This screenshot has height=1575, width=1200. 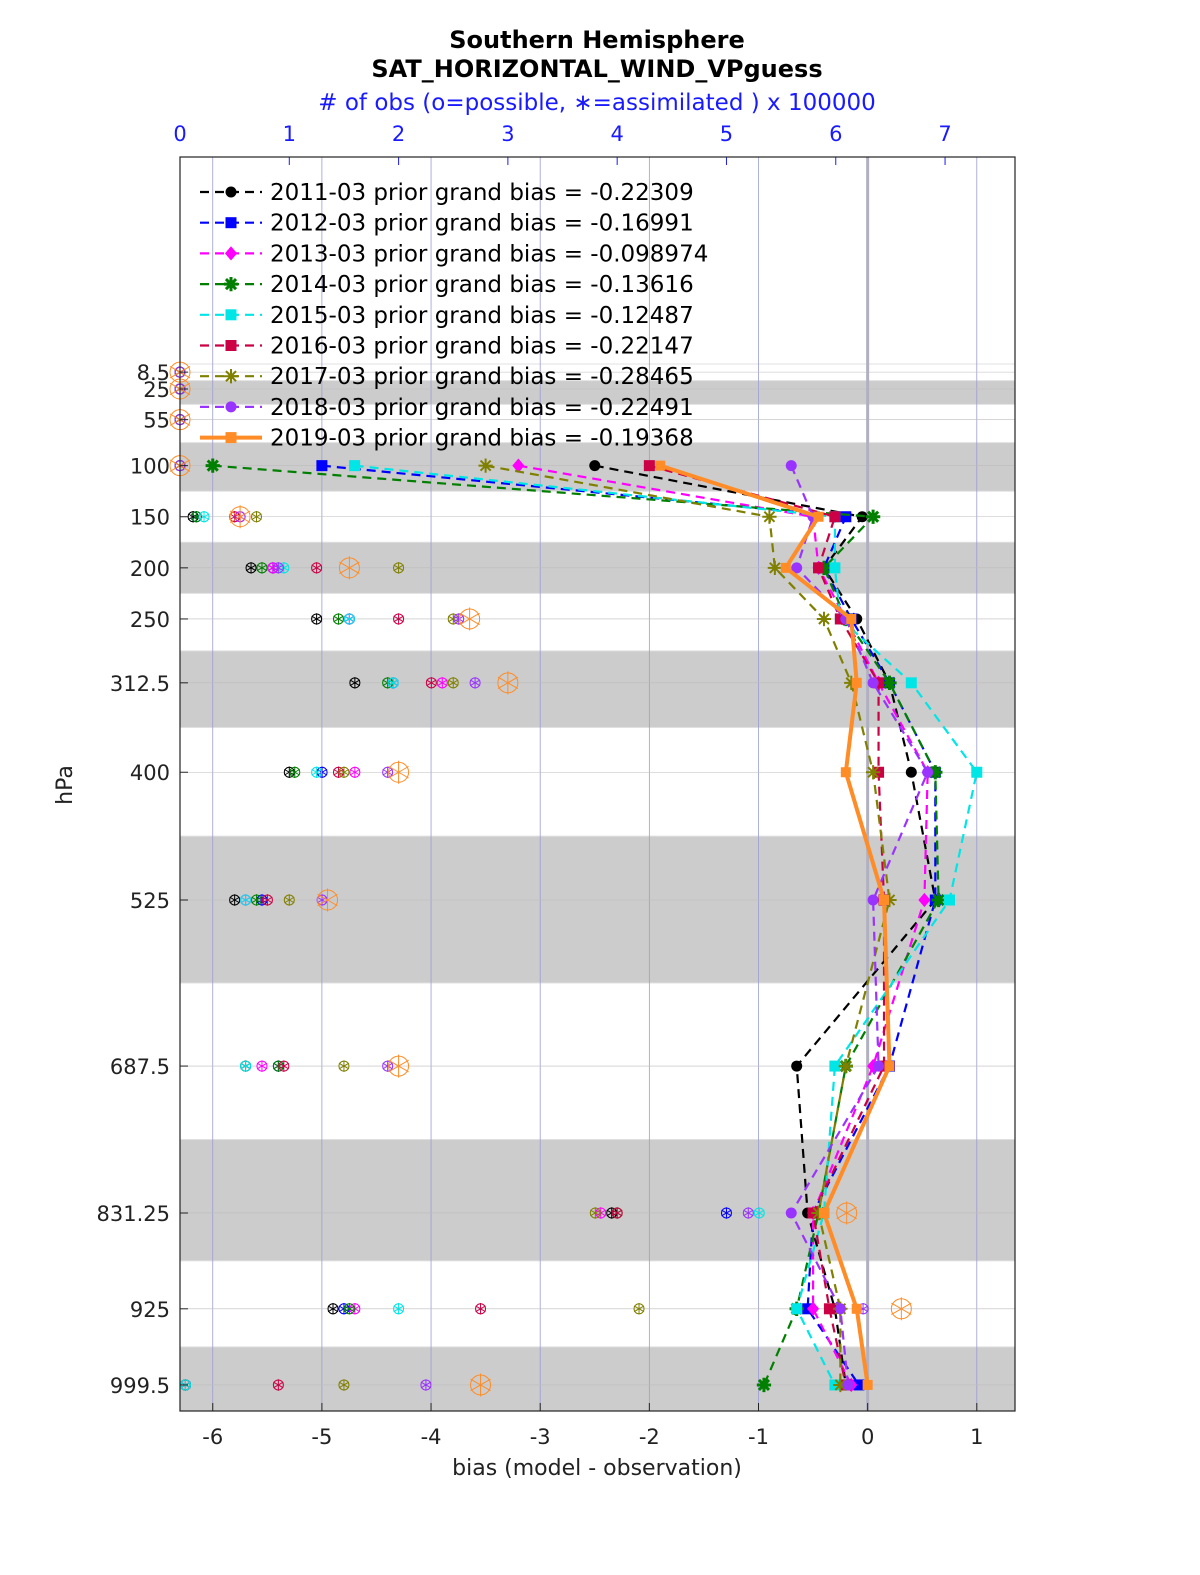 I want to click on top-tick-label: 3, so click(x=507, y=134).